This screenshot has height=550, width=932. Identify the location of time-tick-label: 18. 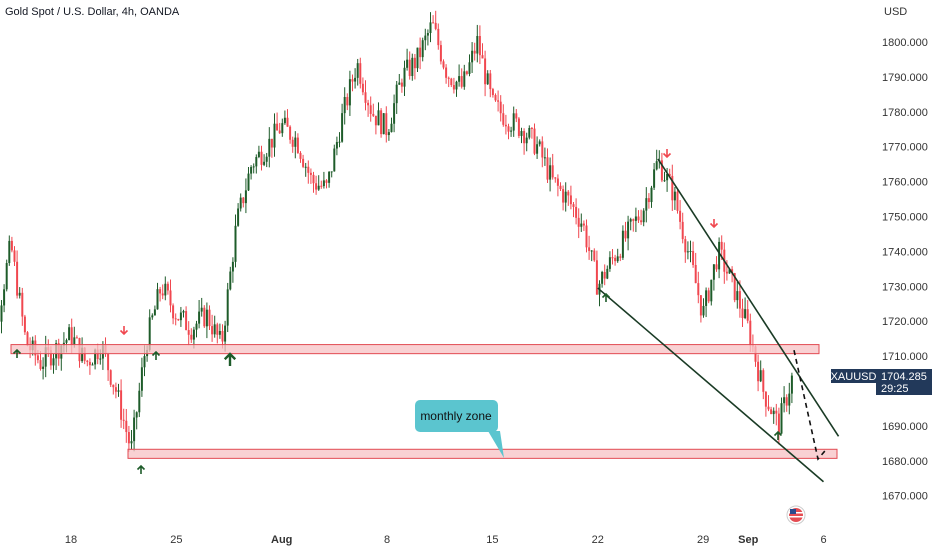
(71, 540).